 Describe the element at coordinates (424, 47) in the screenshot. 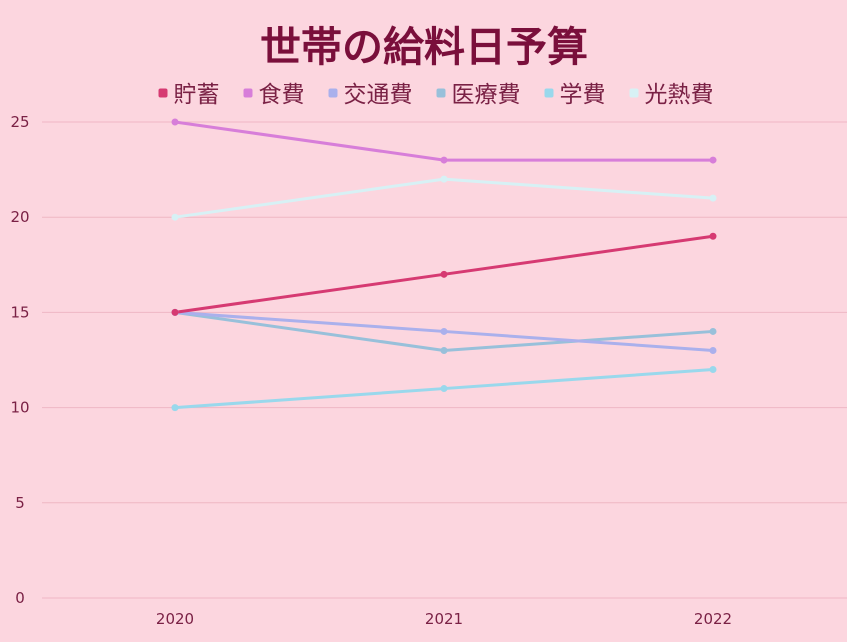

I see `chart-title: 世帯の給料日予算` at that location.